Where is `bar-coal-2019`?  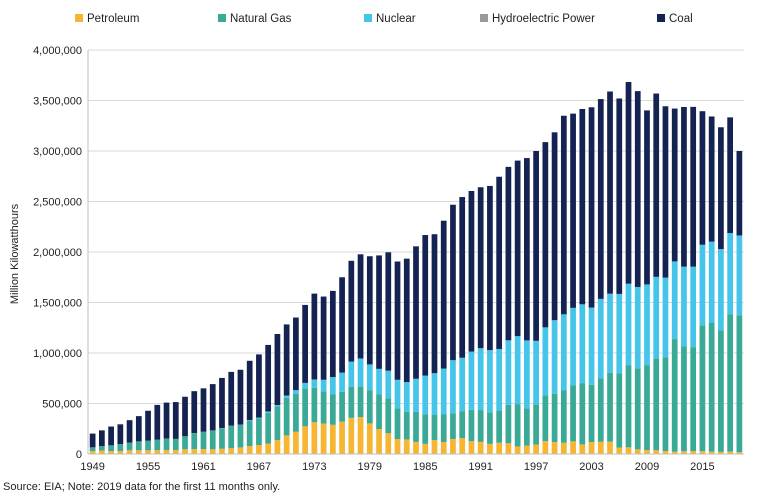
bar-coal-2019 is located at coordinates (739, 193).